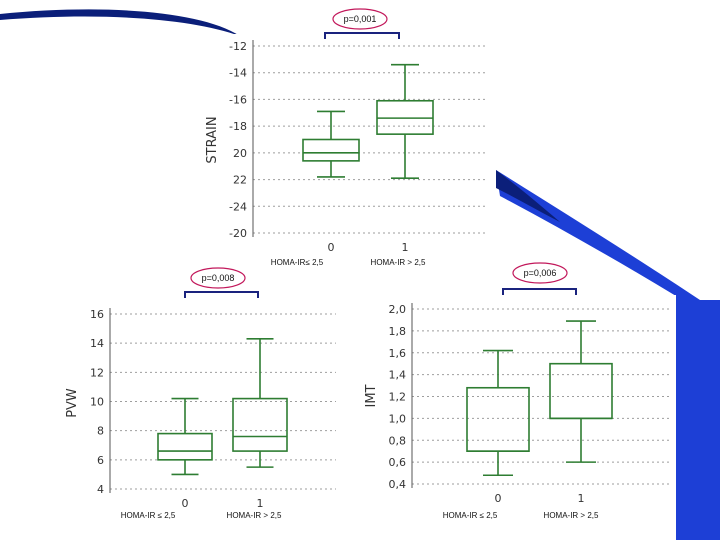 This screenshot has width=720, height=540. What do you see at coordinates (120, 22) in the screenshot?
I see `swoosh-top-icon` at bounding box center [120, 22].